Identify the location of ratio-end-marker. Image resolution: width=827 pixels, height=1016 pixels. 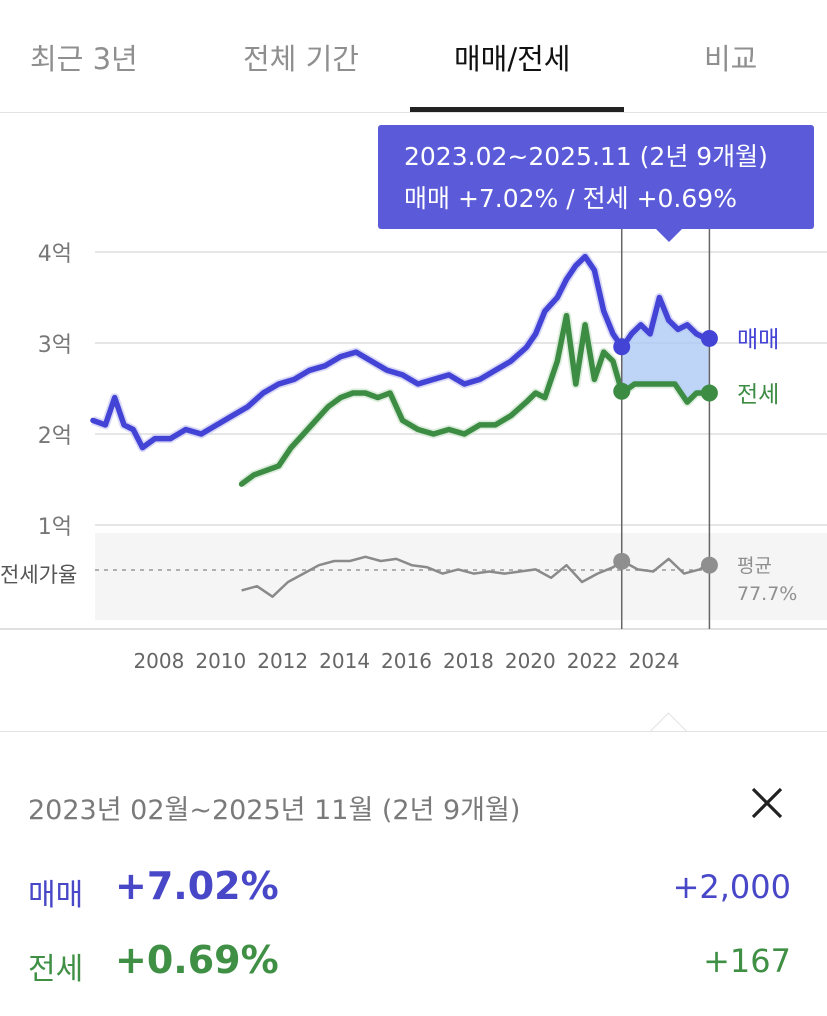
(709, 565).